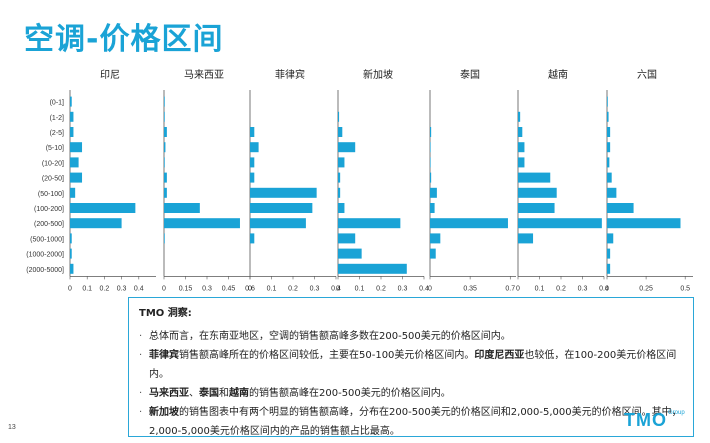  I want to click on insight-bullet: 马来西亚、泰国和越南的销售额高峰在200-500美元的价格区间内。, so click(411, 393).